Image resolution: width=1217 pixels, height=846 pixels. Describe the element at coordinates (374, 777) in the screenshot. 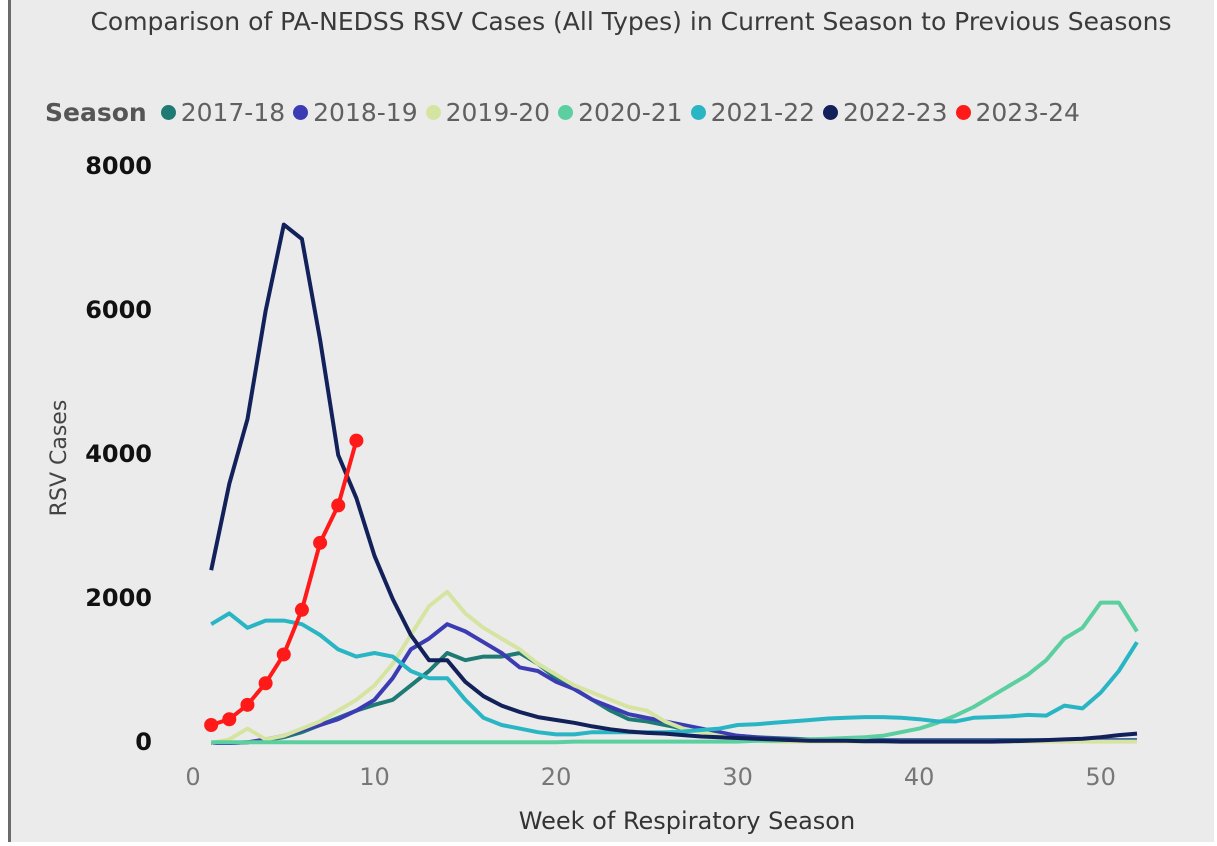

I see `x-tick-label: 10` at that location.